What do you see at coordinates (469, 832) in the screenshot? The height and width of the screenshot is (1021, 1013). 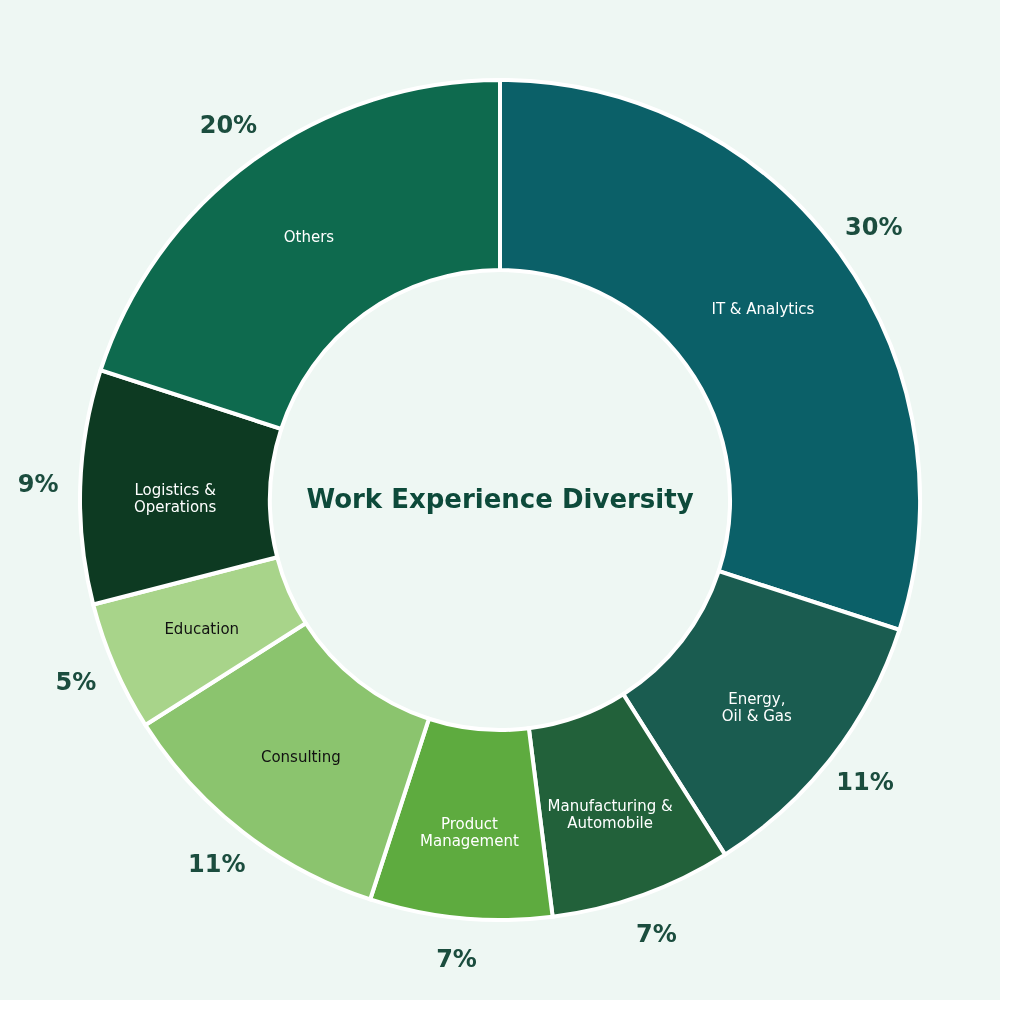 I see `slice-label: Product Management` at bounding box center [469, 832].